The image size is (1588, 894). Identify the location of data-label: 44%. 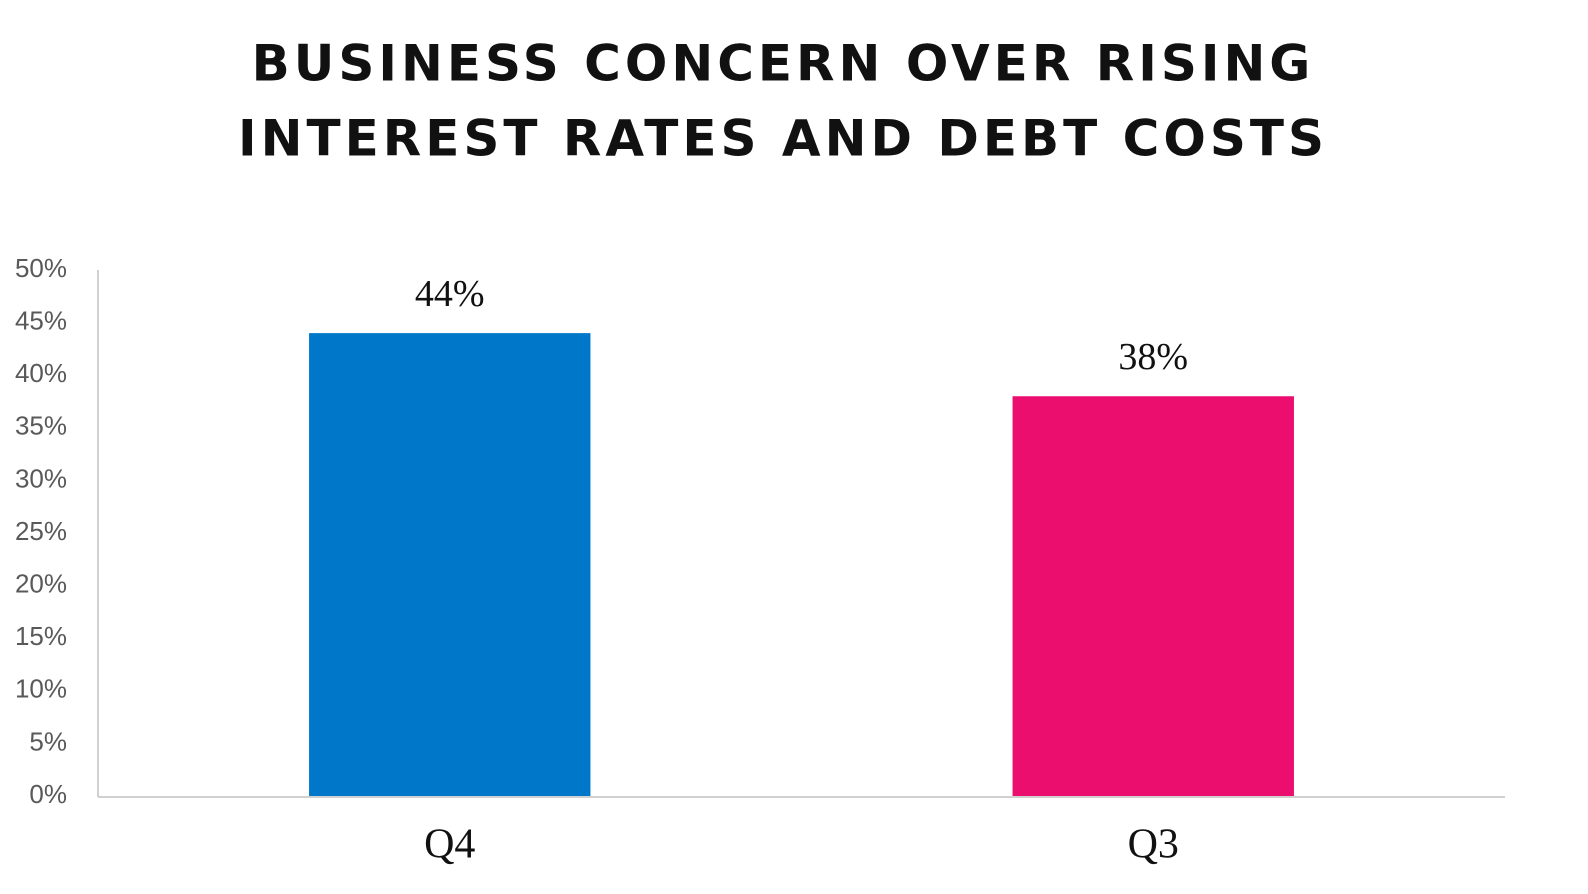
(450, 294).